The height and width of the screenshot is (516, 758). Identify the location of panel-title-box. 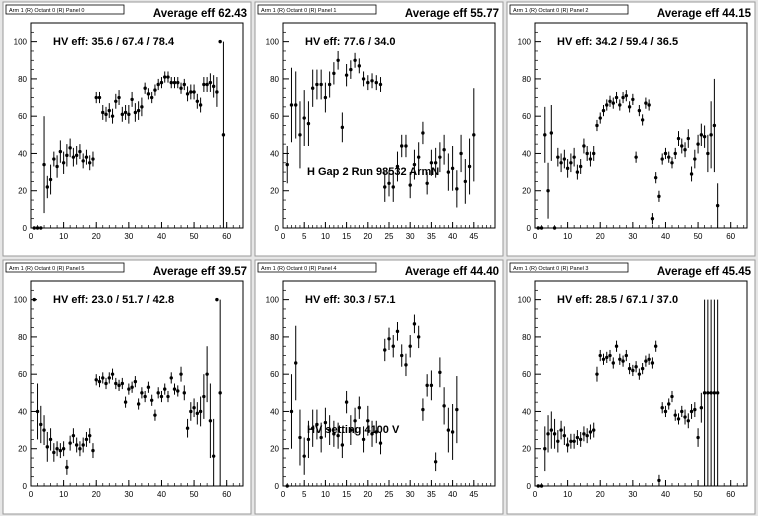
(317, 9).